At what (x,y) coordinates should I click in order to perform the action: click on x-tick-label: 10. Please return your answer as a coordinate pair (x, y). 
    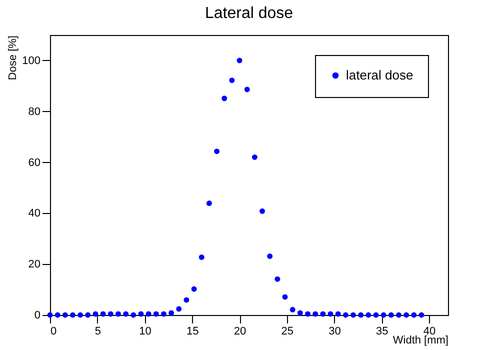
    Looking at the image, I should click on (145, 332).